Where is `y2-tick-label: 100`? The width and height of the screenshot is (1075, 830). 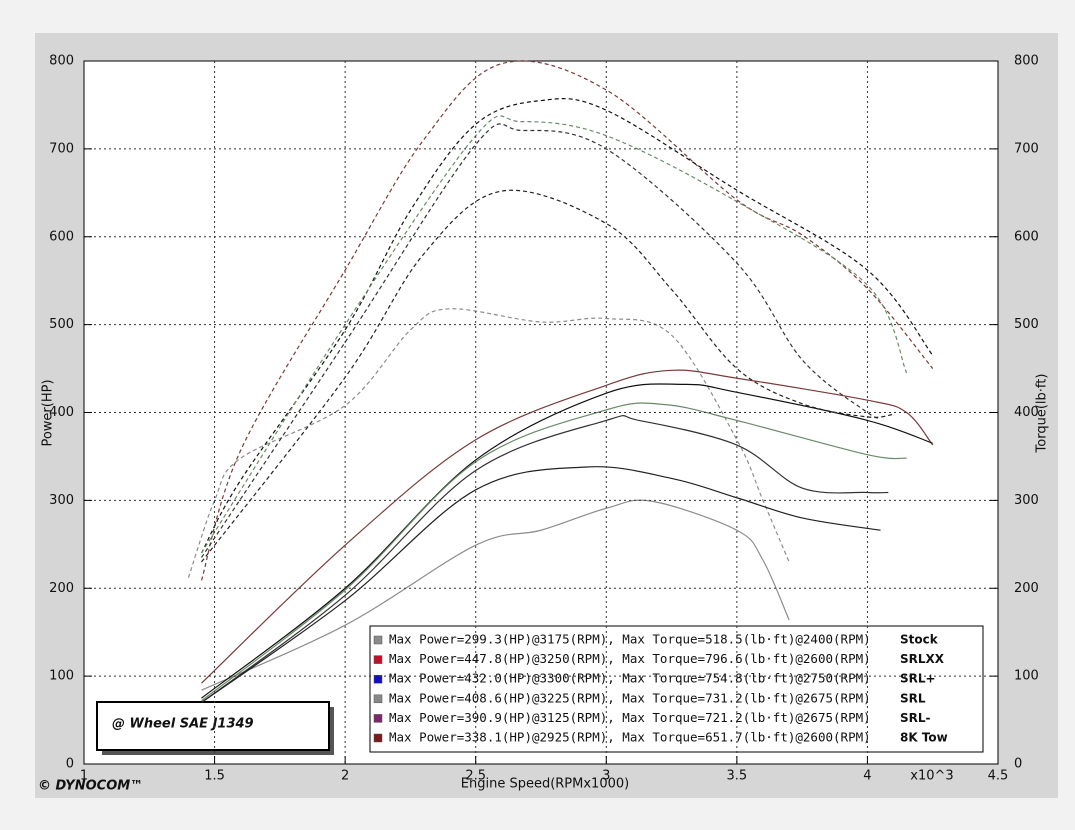
y2-tick-label: 100 is located at coordinates (1026, 676).